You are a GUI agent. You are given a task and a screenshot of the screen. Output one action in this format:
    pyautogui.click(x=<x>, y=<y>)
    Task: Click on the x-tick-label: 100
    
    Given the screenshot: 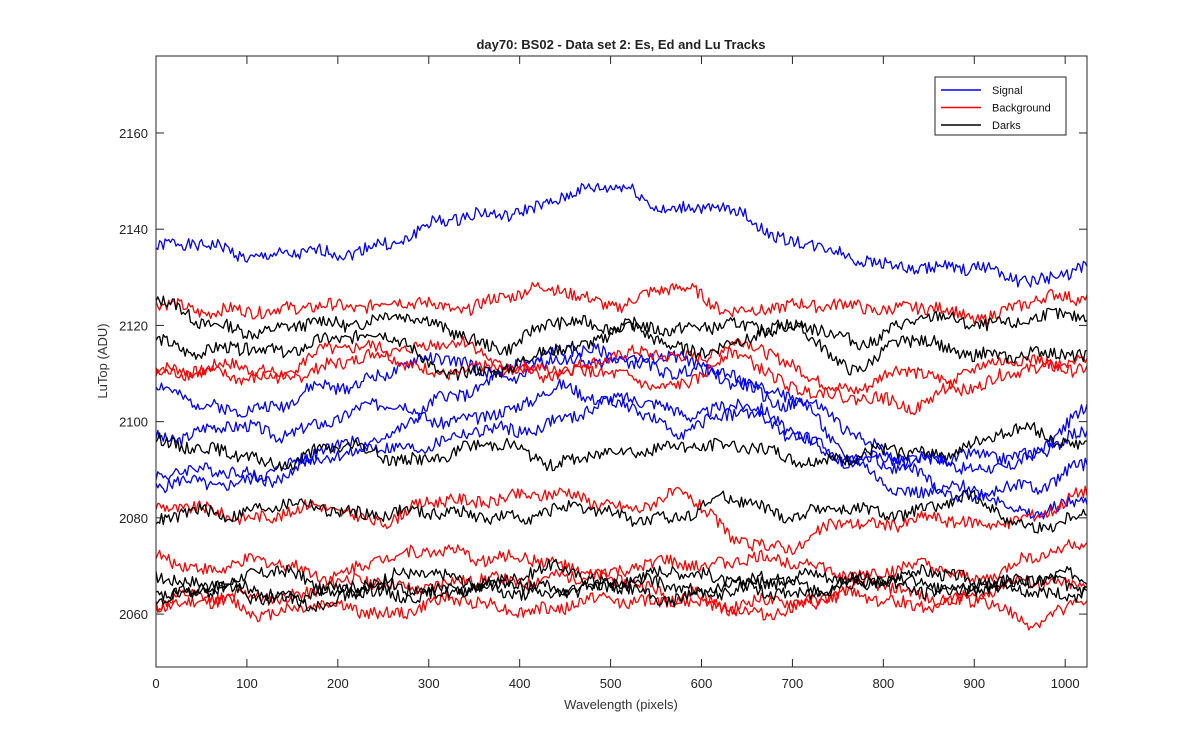 What is the action you would take?
    pyautogui.click(x=247, y=683)
    